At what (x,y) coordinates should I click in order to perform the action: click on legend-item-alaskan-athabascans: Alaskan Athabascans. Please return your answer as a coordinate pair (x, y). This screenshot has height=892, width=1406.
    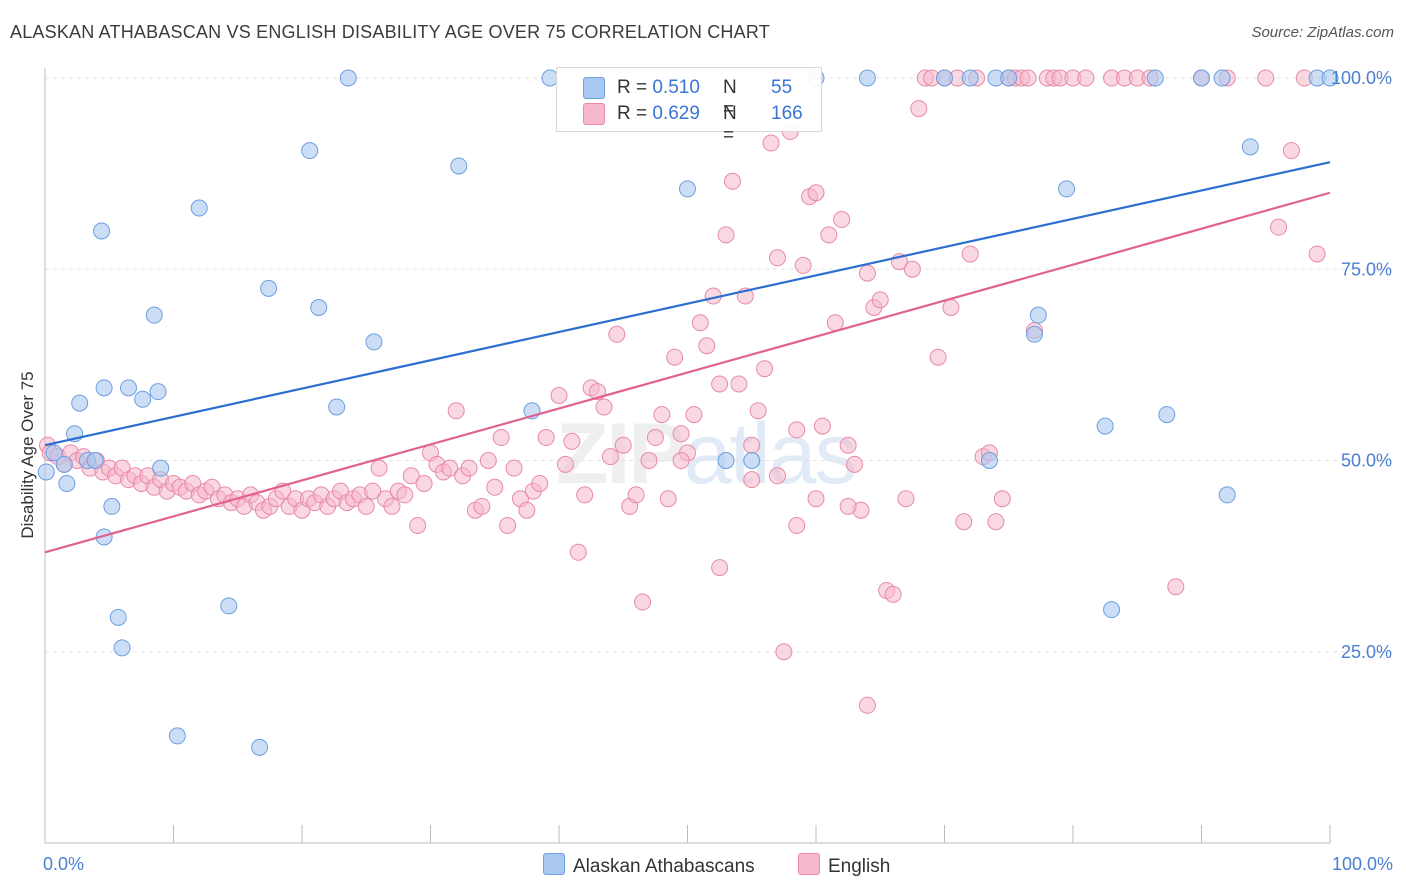
    Looking at the image, I should click on (649, 865).